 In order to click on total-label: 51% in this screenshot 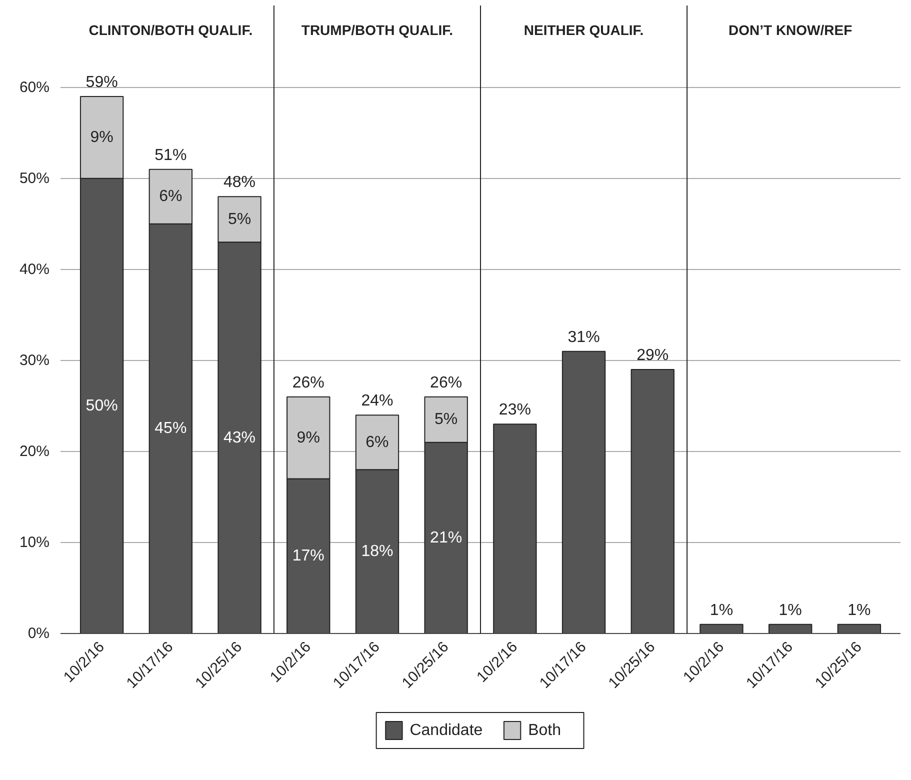, I will do `click(170, 155)`.